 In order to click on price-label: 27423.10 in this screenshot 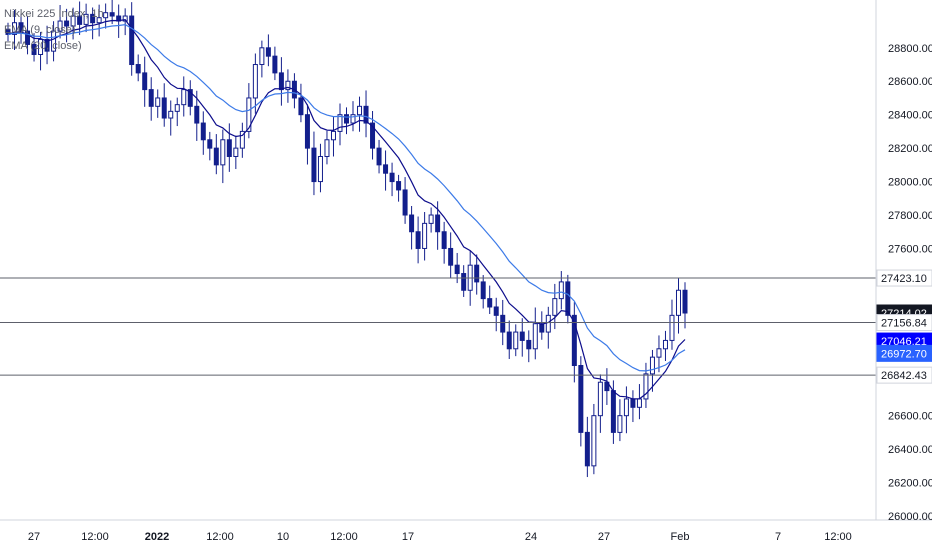, I will do `click(904, 279)`.